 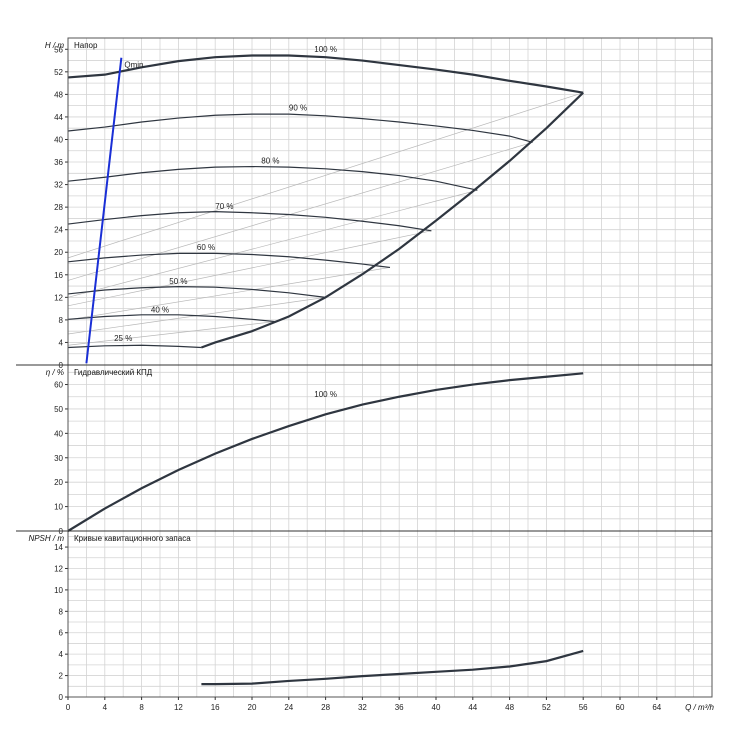 I want to click on y-tick-label: 44, so click(x=58, y=117).